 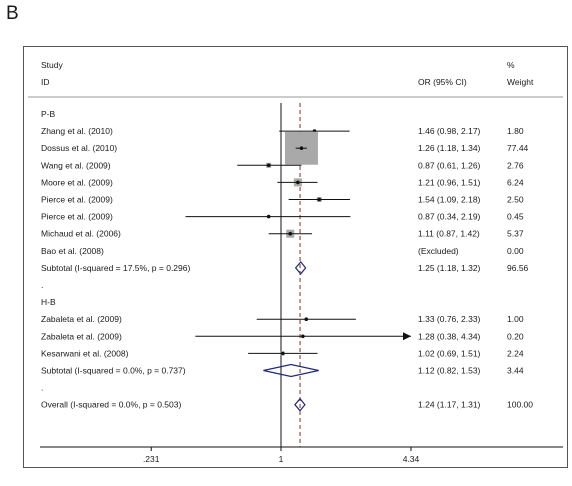 What do you see at coordinates (151, 459) in the screenshot?
I see `x-tick-label: .231` at bounding box center [151, 459].